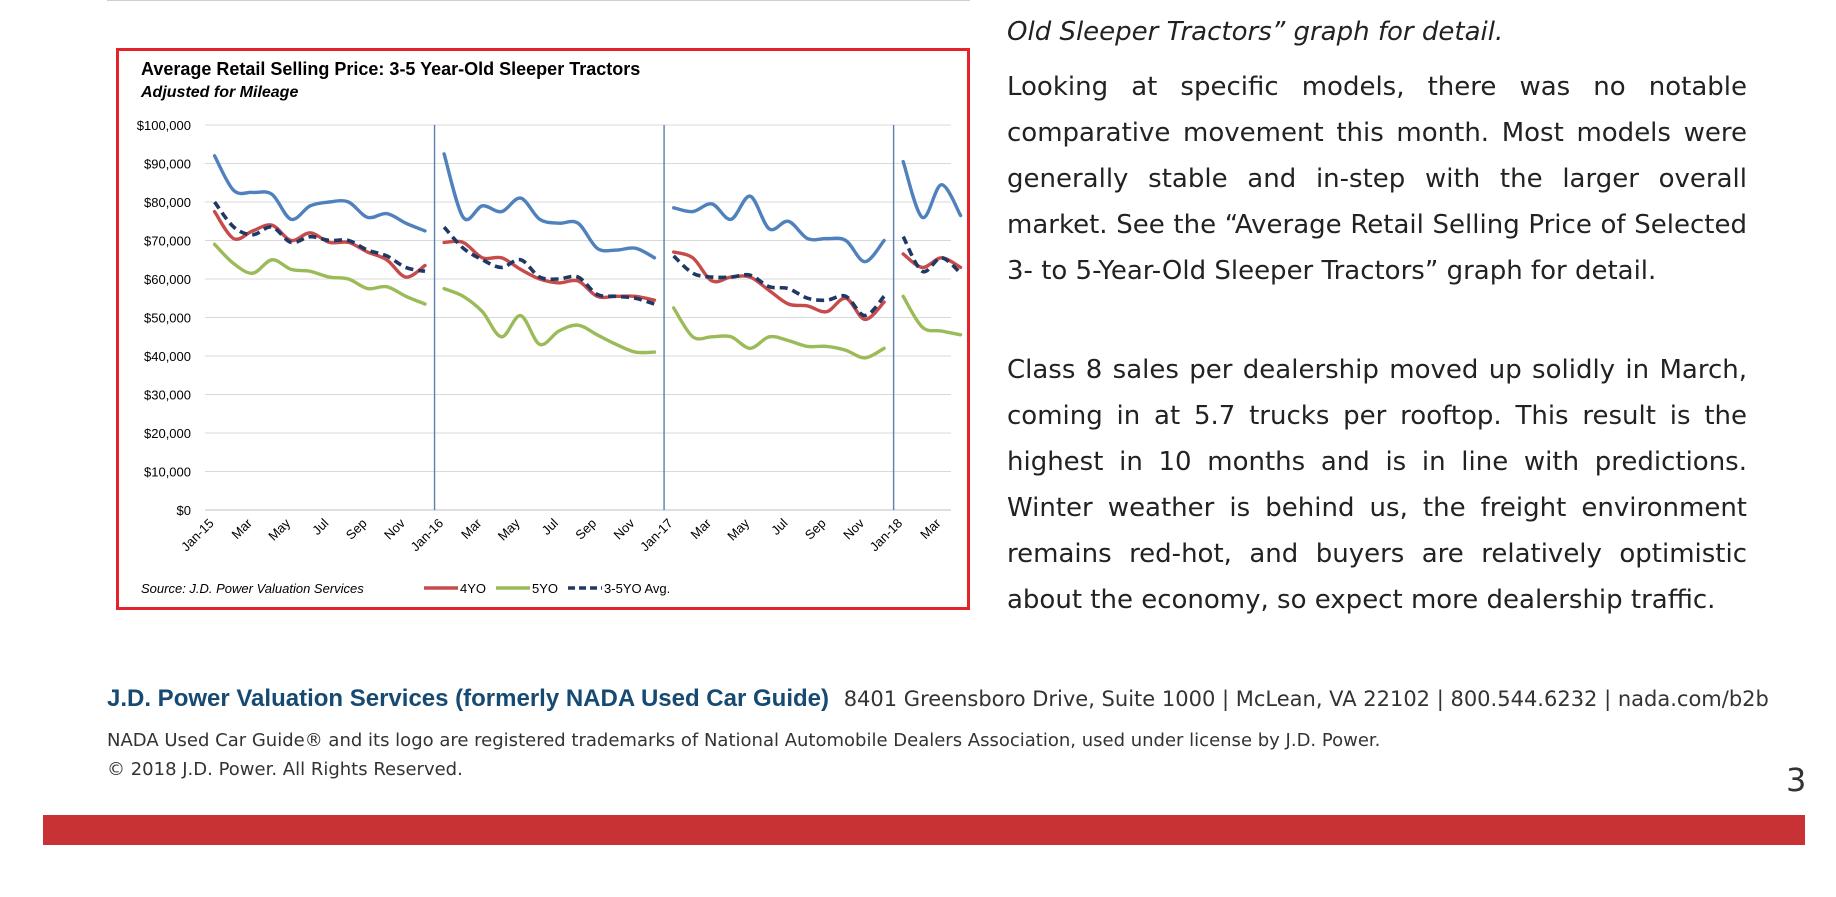 The height and width of the screenshot is (897, 1836). I want to click on footer-copyright: © 2018 J.D. Power. All Rights Reserved., so click(285, 769).